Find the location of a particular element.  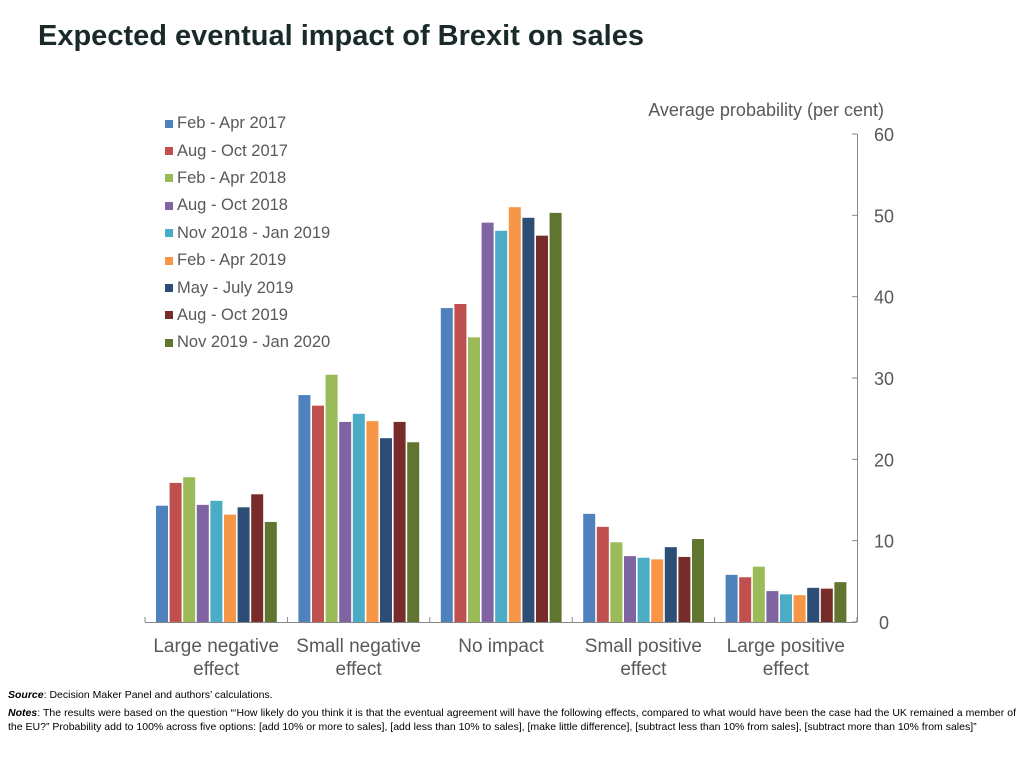

y-tick-label: 50 is located at coordinates (884, 216).